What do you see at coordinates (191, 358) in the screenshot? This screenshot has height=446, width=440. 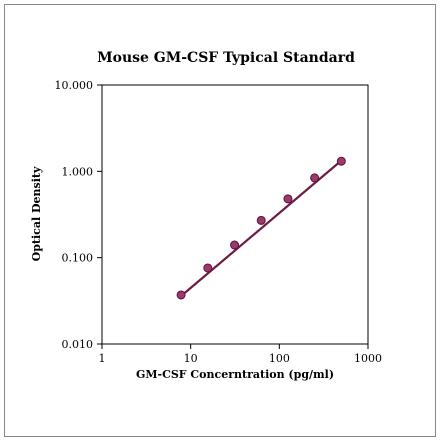 I see `x-tick-label: 10` at bounding box center [191, 358].